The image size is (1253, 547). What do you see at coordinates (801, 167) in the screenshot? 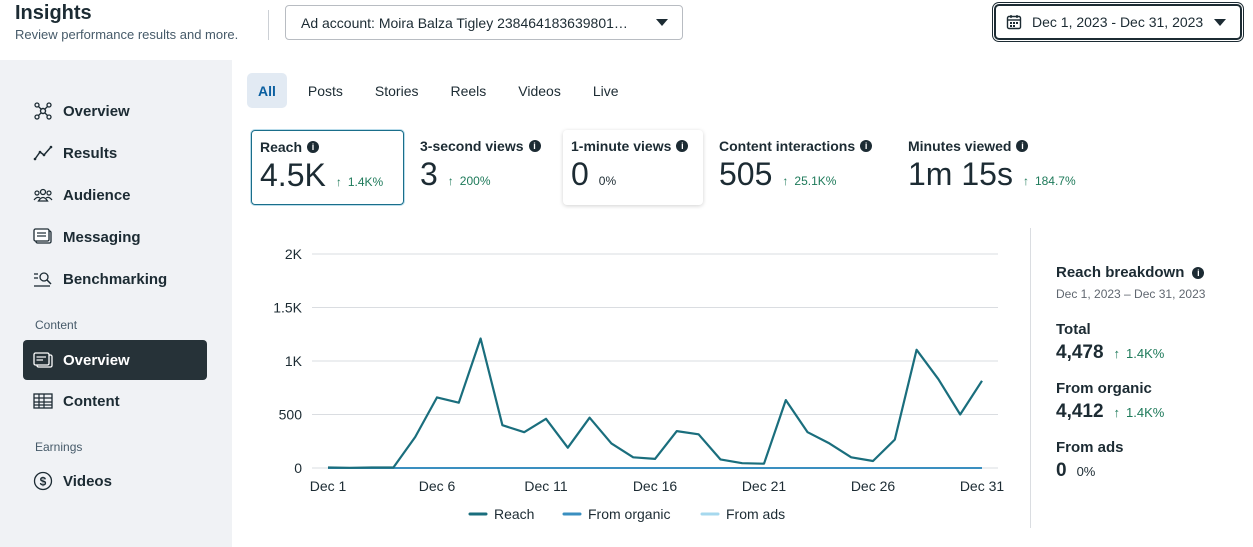
I see `metric-content-interactions: Content interactions i 505 ↑ 25.1K%` at bounding box center [801, 167].